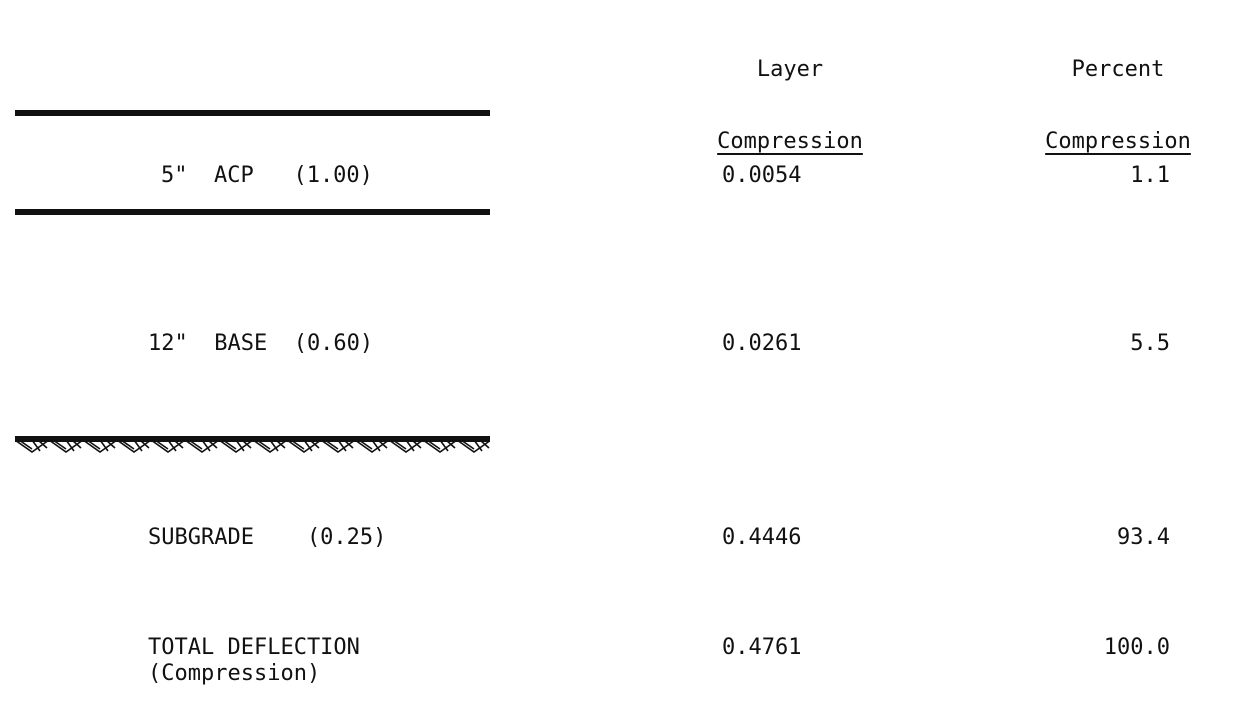  I want to click on row-subgrade-layer-compression: 0.4446, so click(762, 537).